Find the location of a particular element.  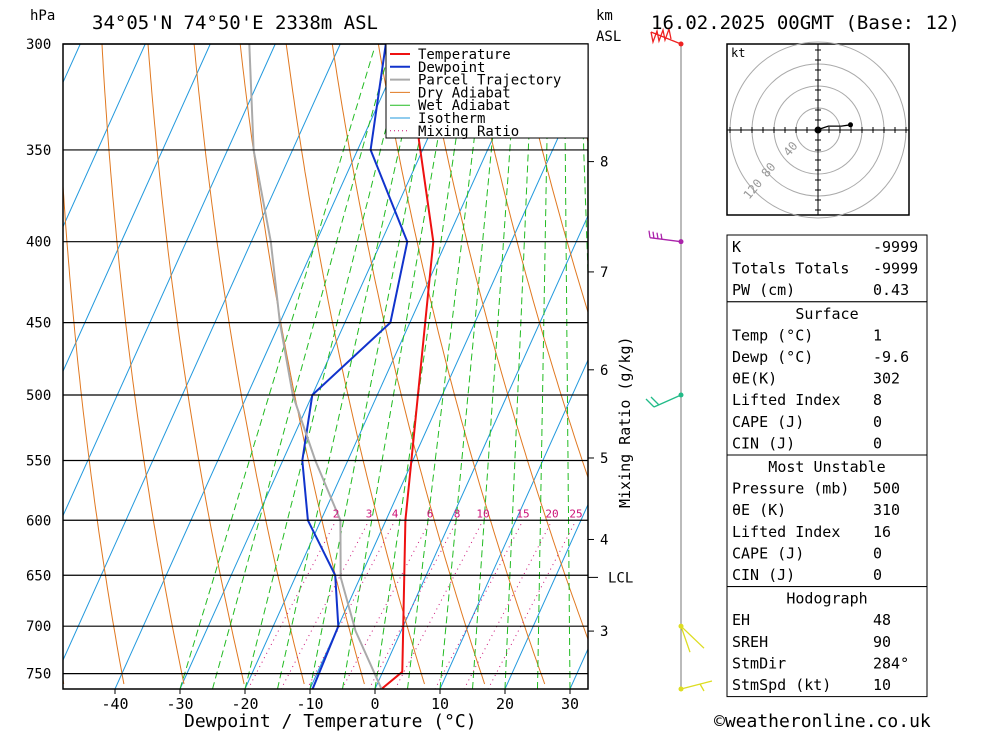

copyright: ©weatheronline.co.uk is located at coordinates (822, 721).